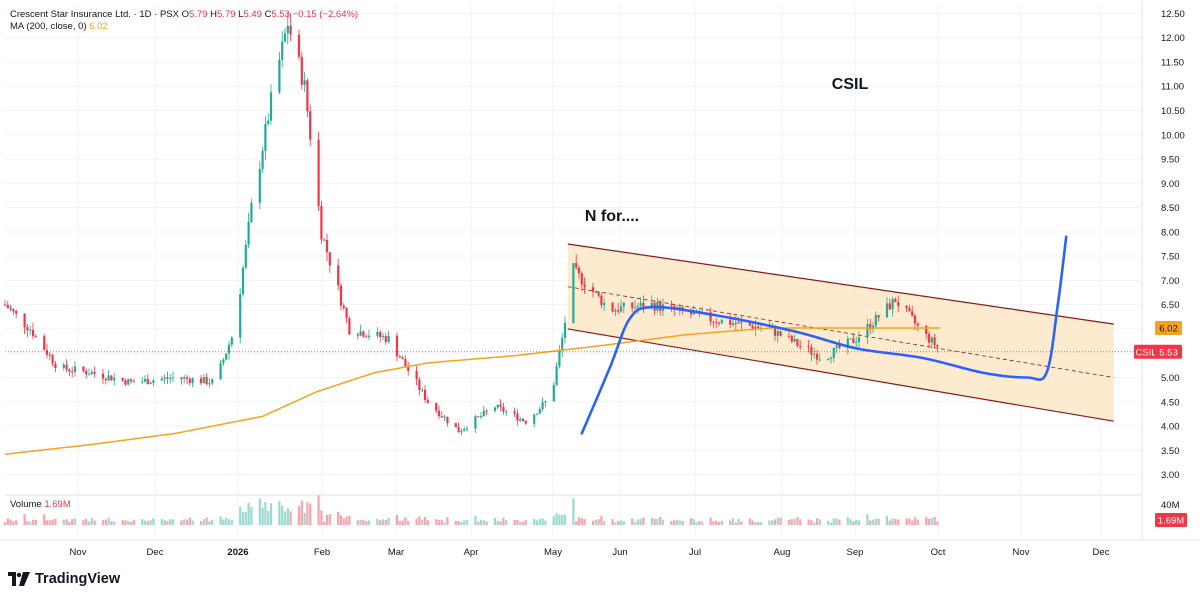  Describe the element at coordinates (59, 26) in the screenshot. I see `ma-legend: MA (200, close, 0) 6.02` at that location.